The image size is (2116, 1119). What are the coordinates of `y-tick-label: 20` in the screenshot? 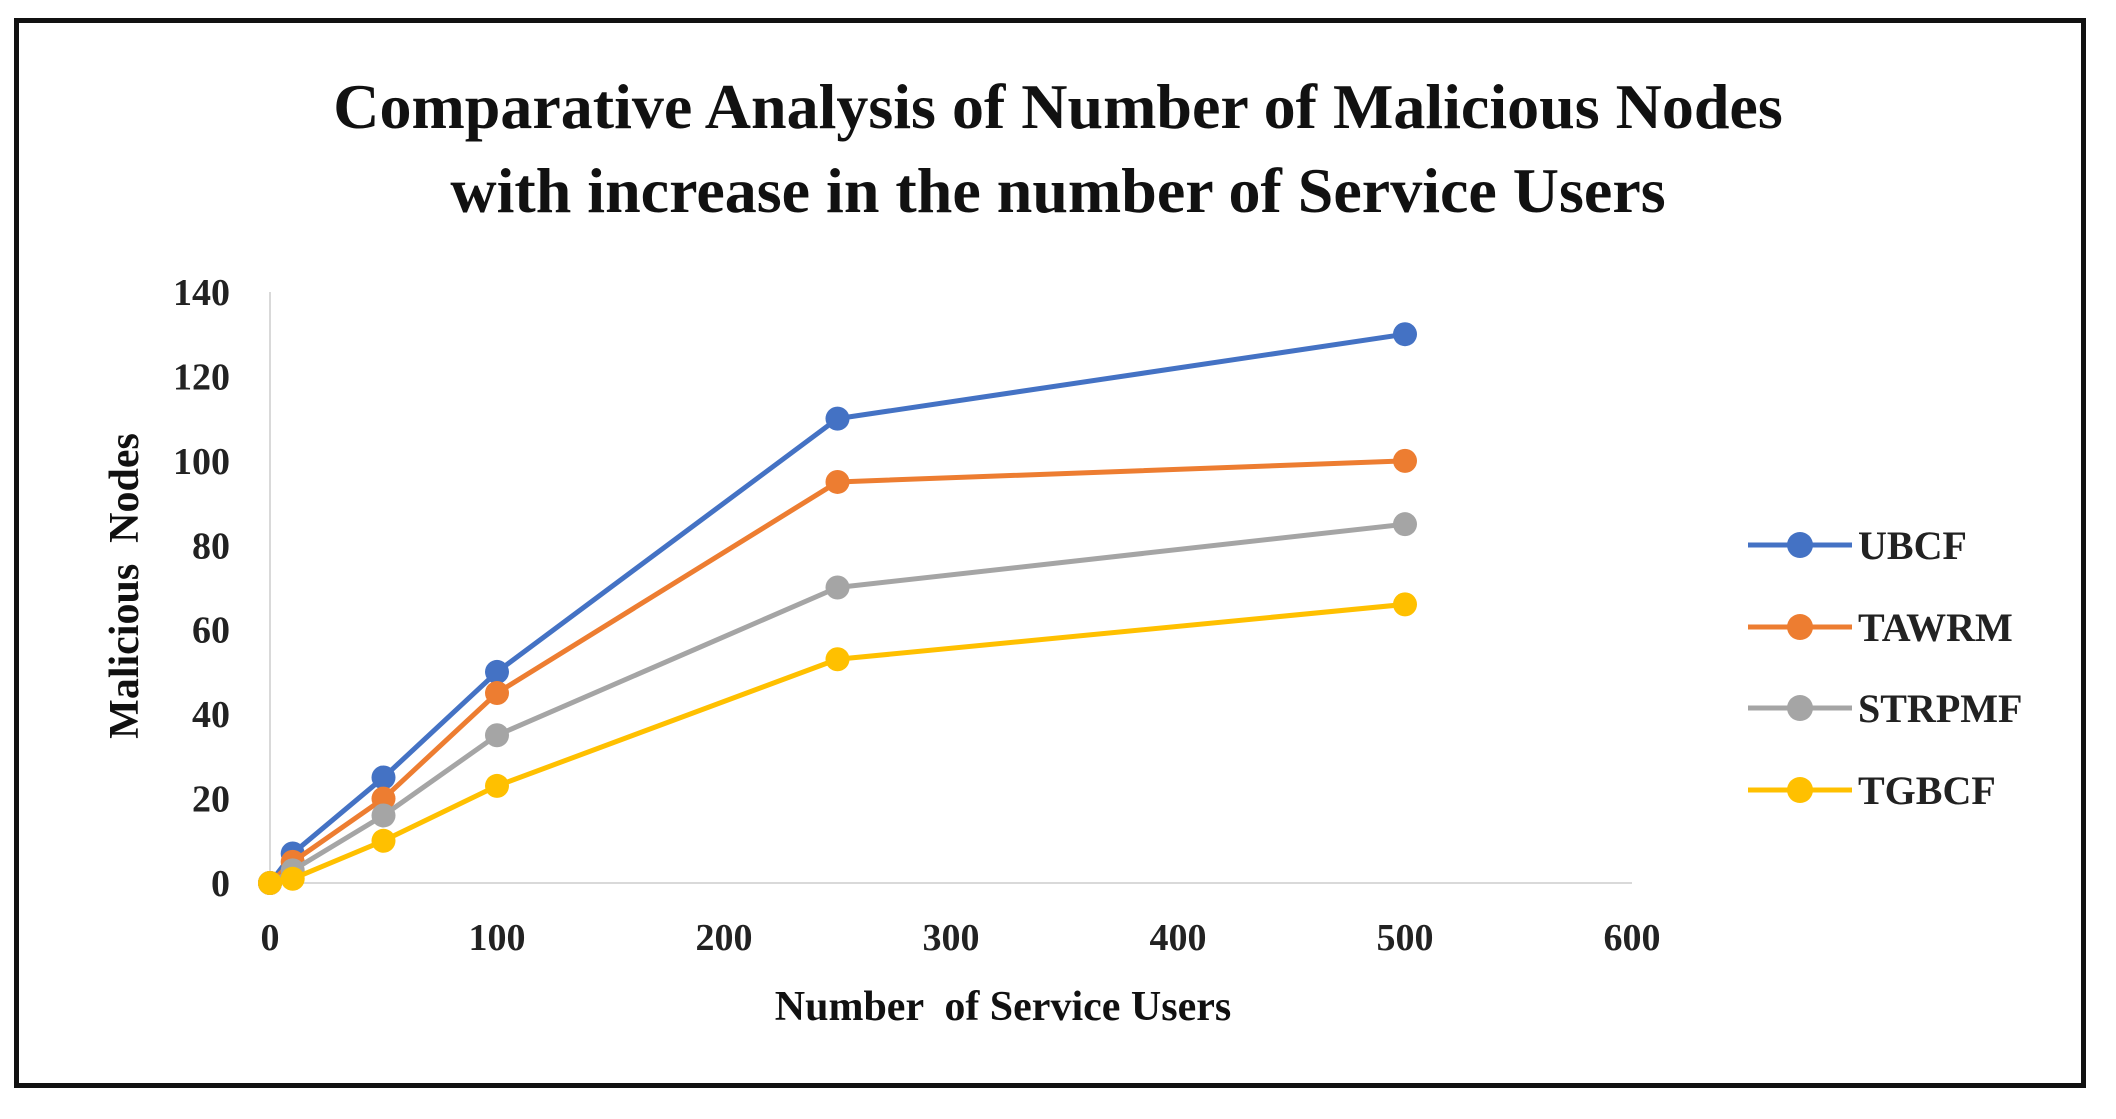 It's located at (211, 800).